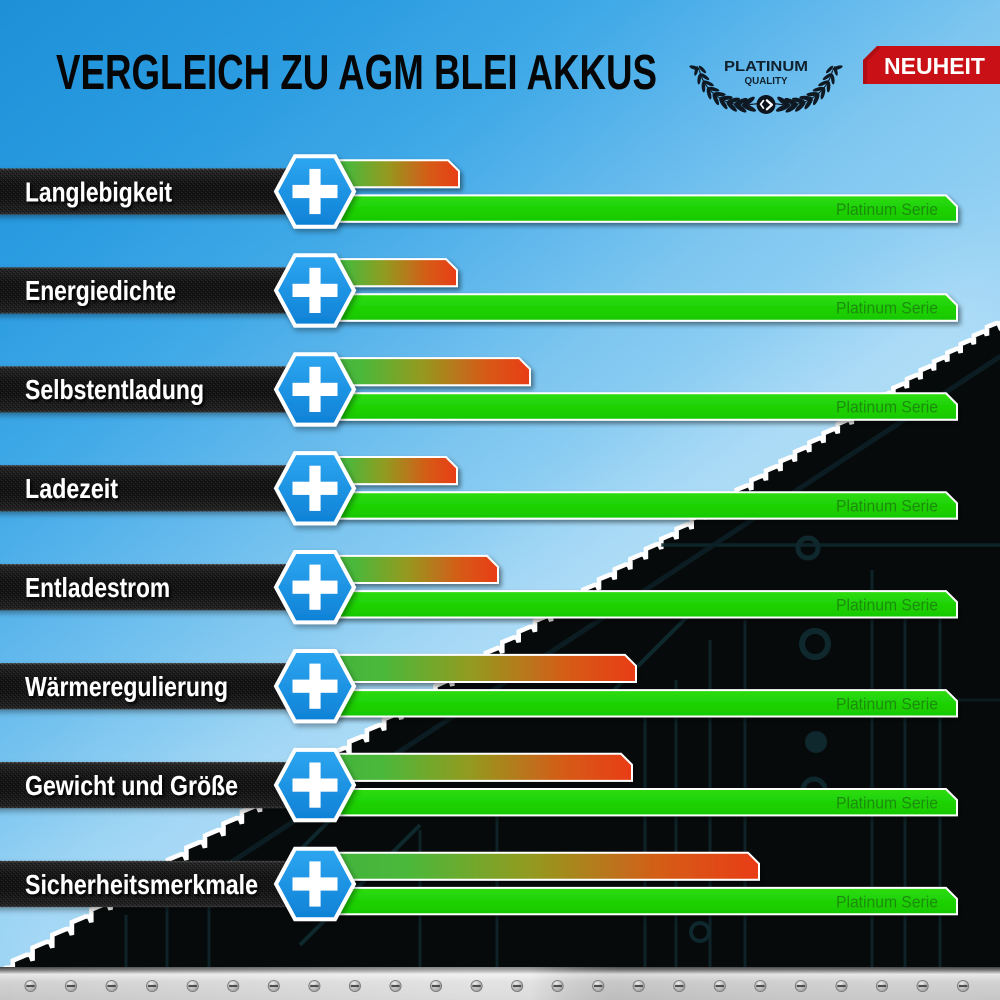  Describe the element at coordinates (114, 389) in the screenshot. I see `svg-text: Selbstentladung` at that location.